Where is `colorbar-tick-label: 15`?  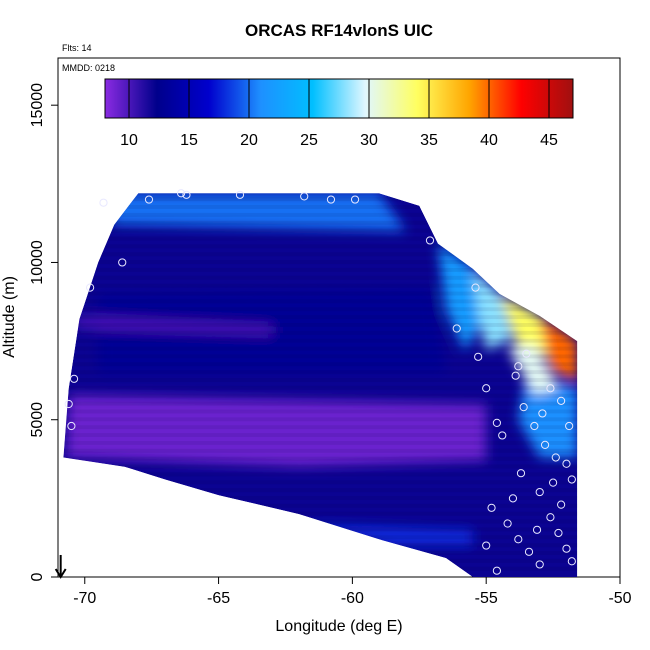
colorbar-tick-label: 15 is located at coordinates (189, 140).